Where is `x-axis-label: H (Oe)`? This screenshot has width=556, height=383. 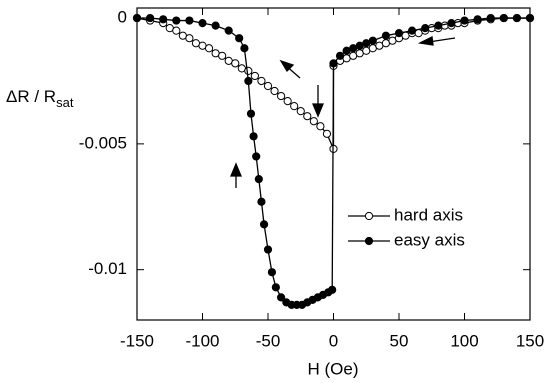
x-axis-label: H (Oe) is located at coordinates (333, 368).